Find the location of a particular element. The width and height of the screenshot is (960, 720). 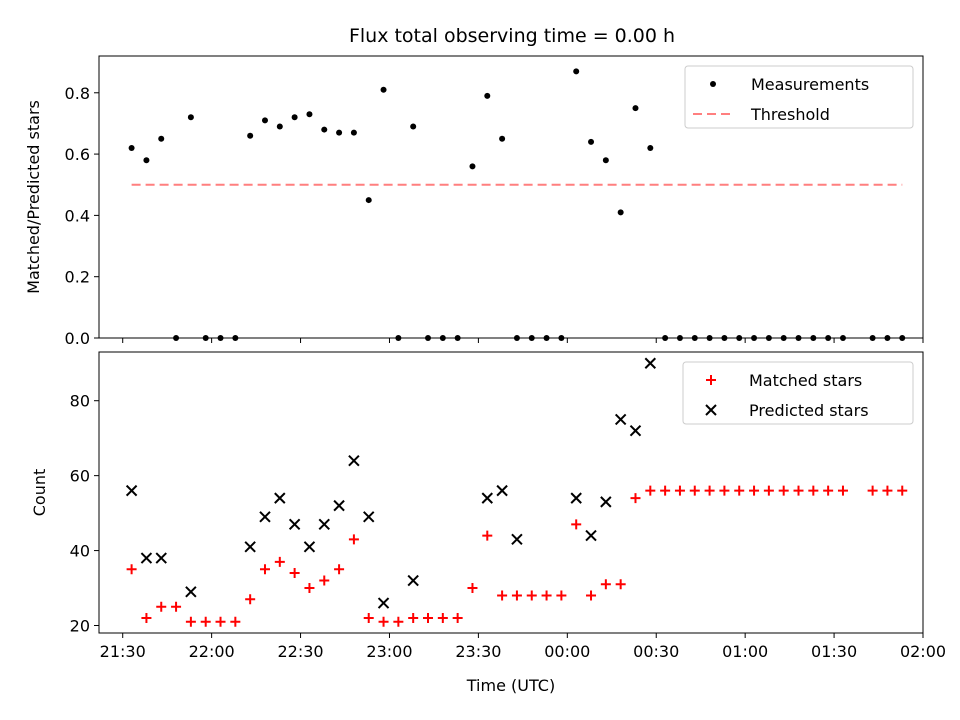

legend-box is located at coordinates (799, 97).